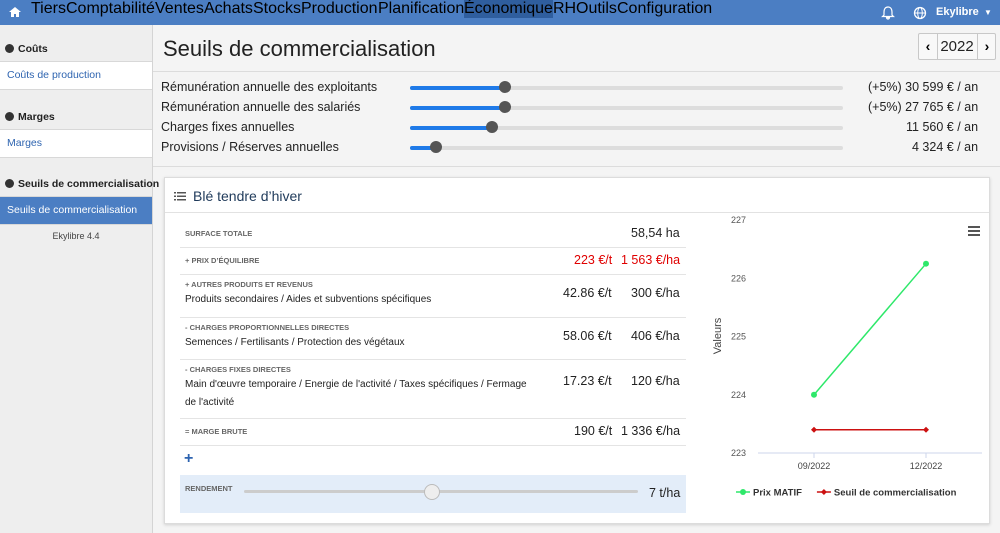 This screenshot has width=1000, height=533. I want to click on sidebar-link-box: Marges, so click(76, 143).